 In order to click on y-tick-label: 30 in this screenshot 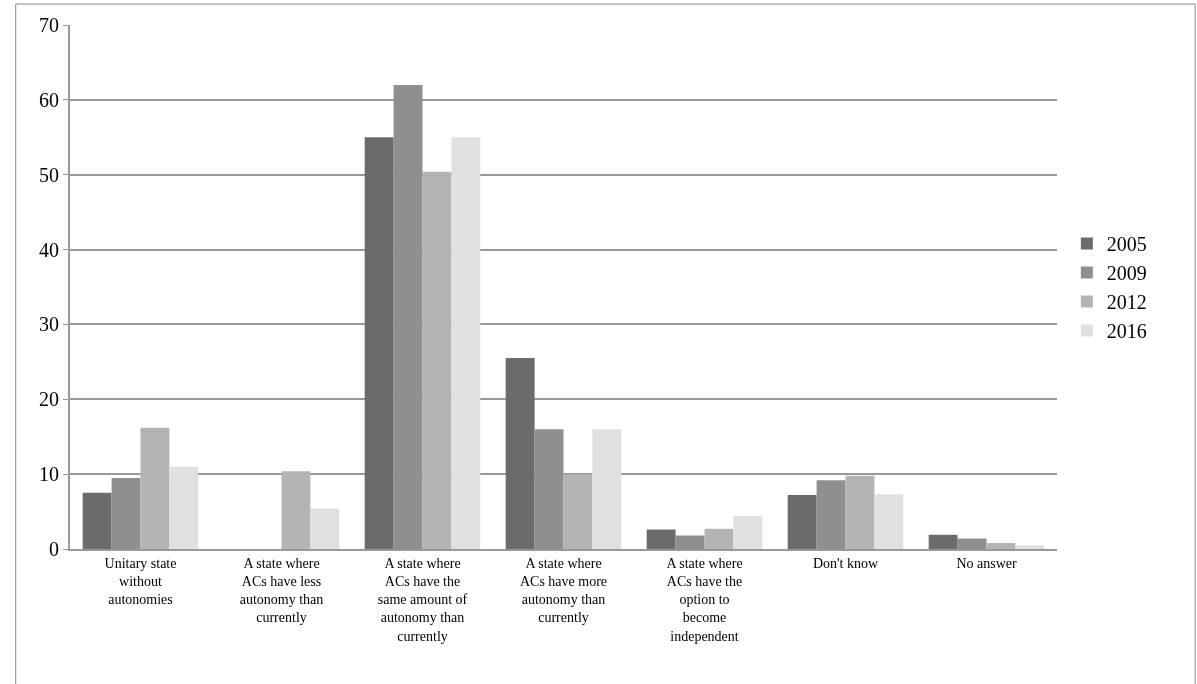, I will do `click(49, 324)`.